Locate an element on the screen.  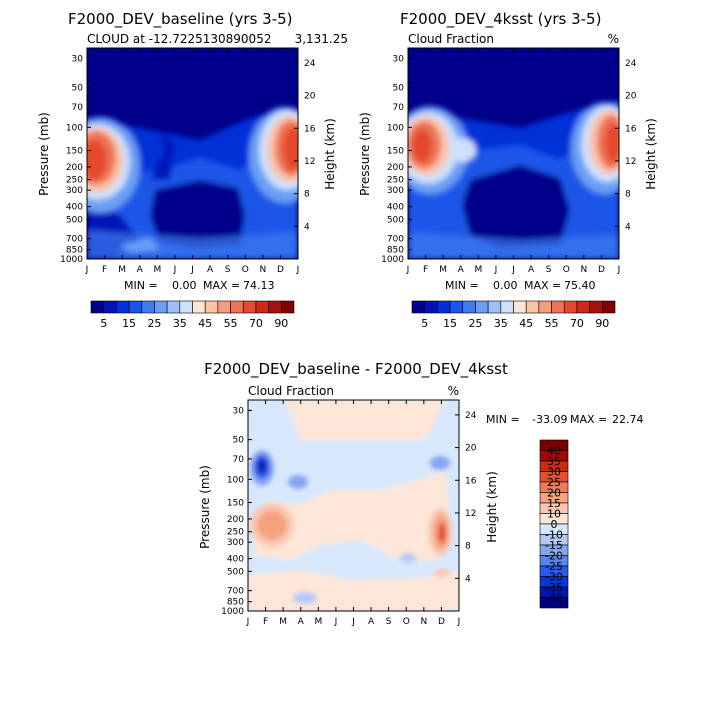
colorbar-label: 25 is located at coordinates (475, 323).